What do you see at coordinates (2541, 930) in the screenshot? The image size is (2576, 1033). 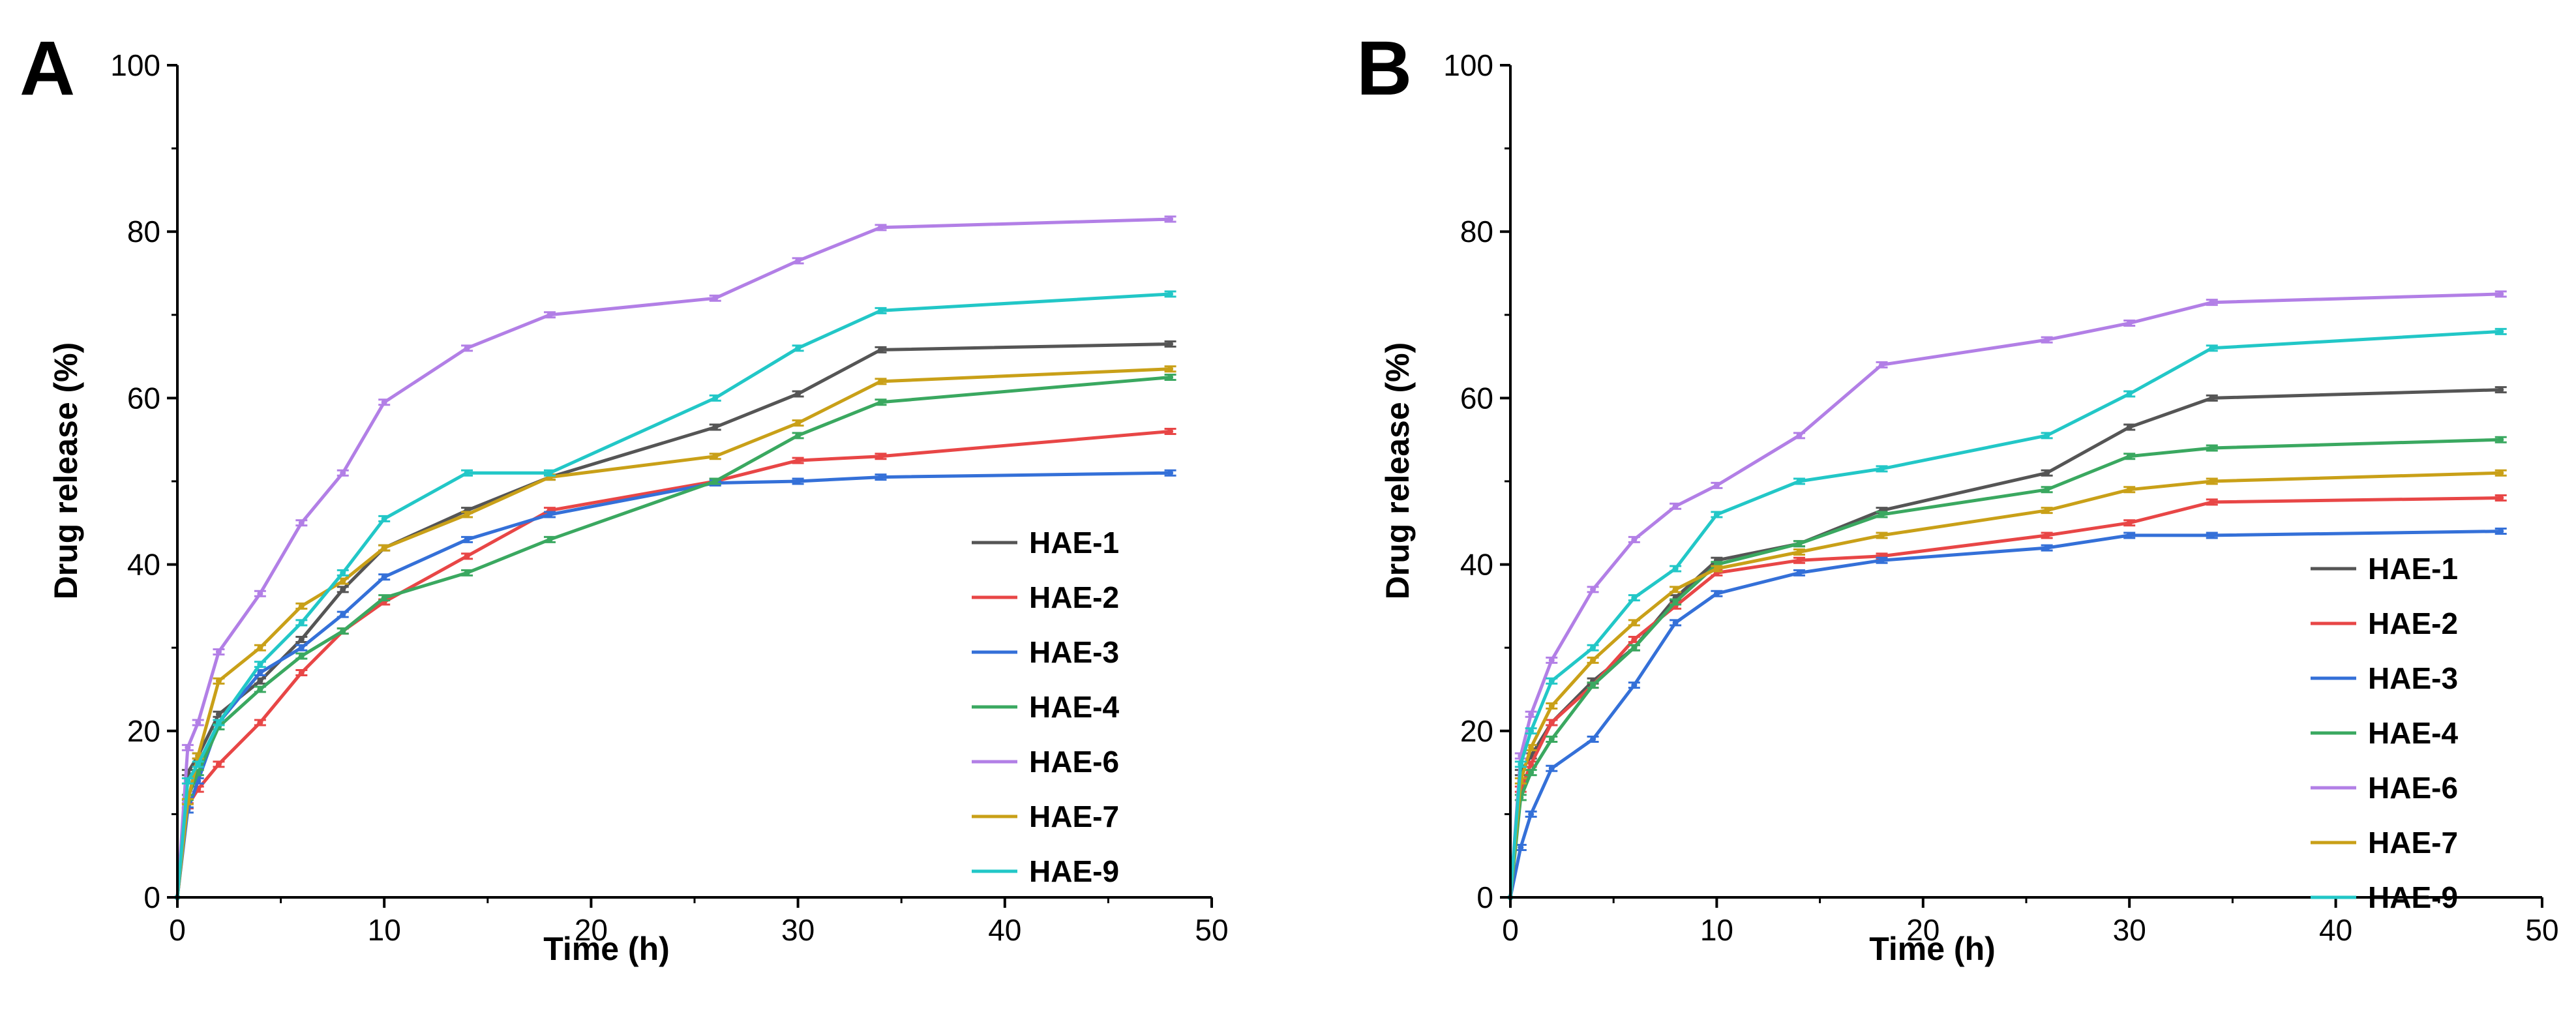 I see `x-tick-label: 50` at bounding box center [2541, 930].